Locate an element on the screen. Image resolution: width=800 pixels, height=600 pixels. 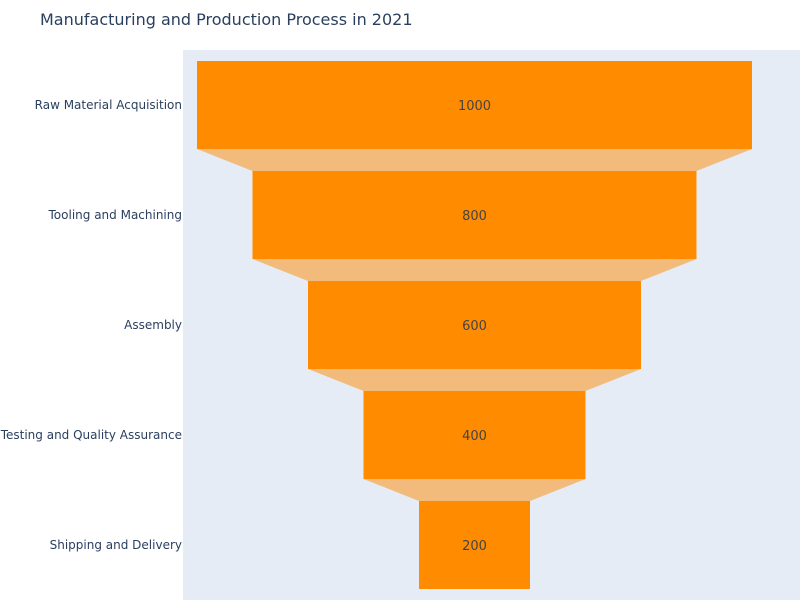
category-label: Testing and Quality Assurance is located at coordinates (91, 435).